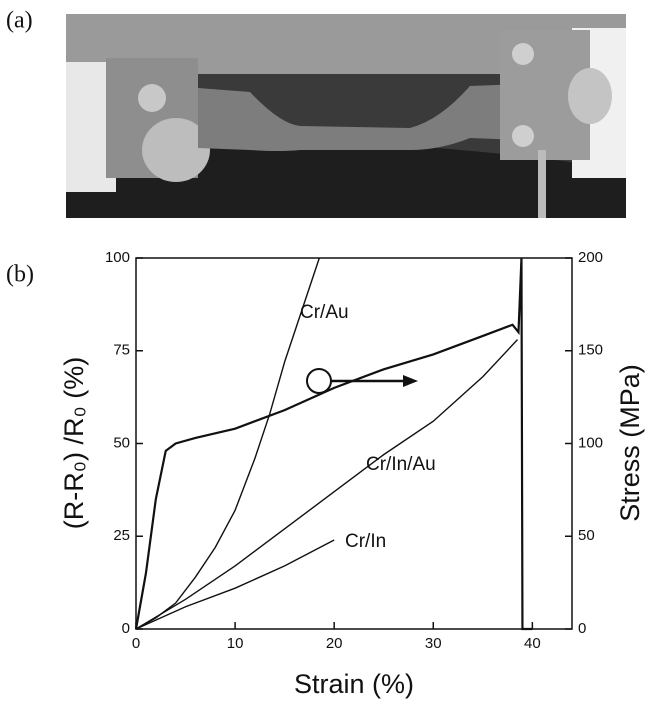 Image resolution: width=647 pixels, height=706 pixels. I want to click on y-tick-label: 0, so click(126, 628).